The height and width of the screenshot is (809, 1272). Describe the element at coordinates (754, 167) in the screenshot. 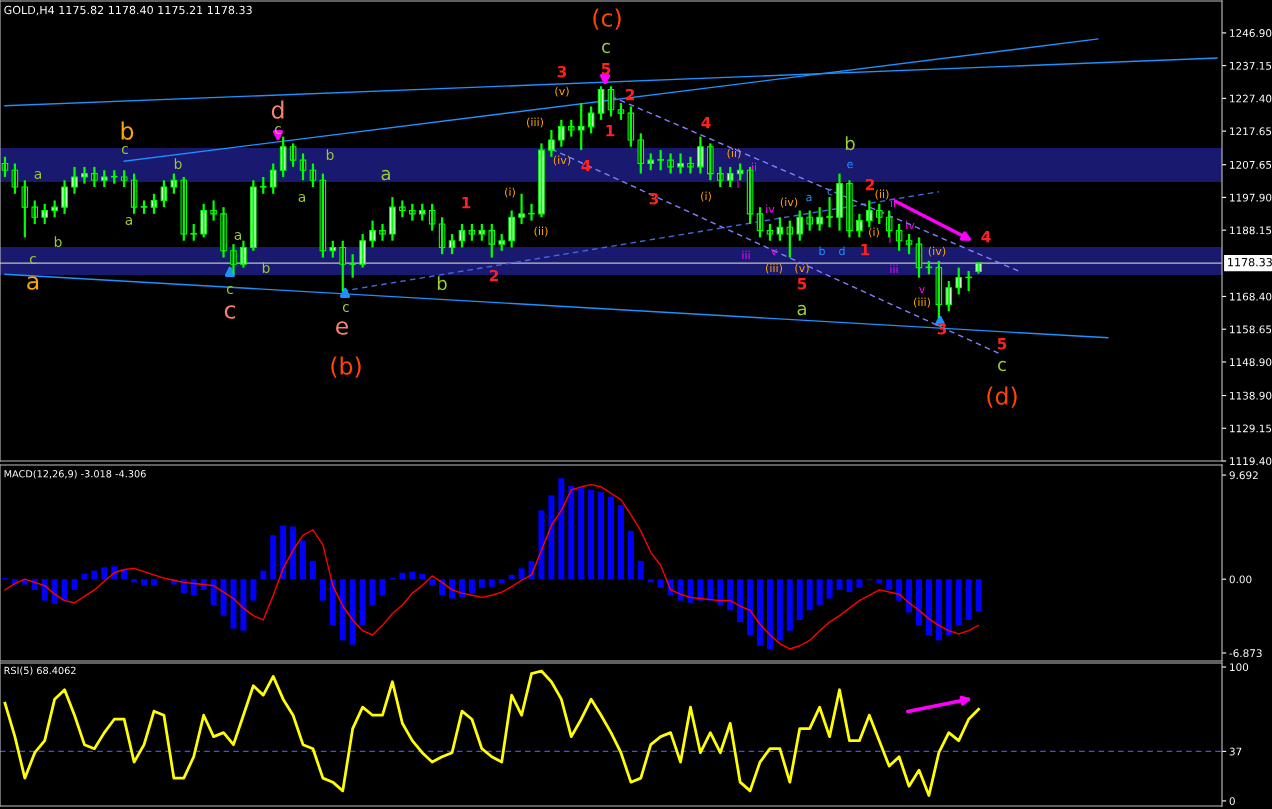

I see `annotation: ii` at that location.